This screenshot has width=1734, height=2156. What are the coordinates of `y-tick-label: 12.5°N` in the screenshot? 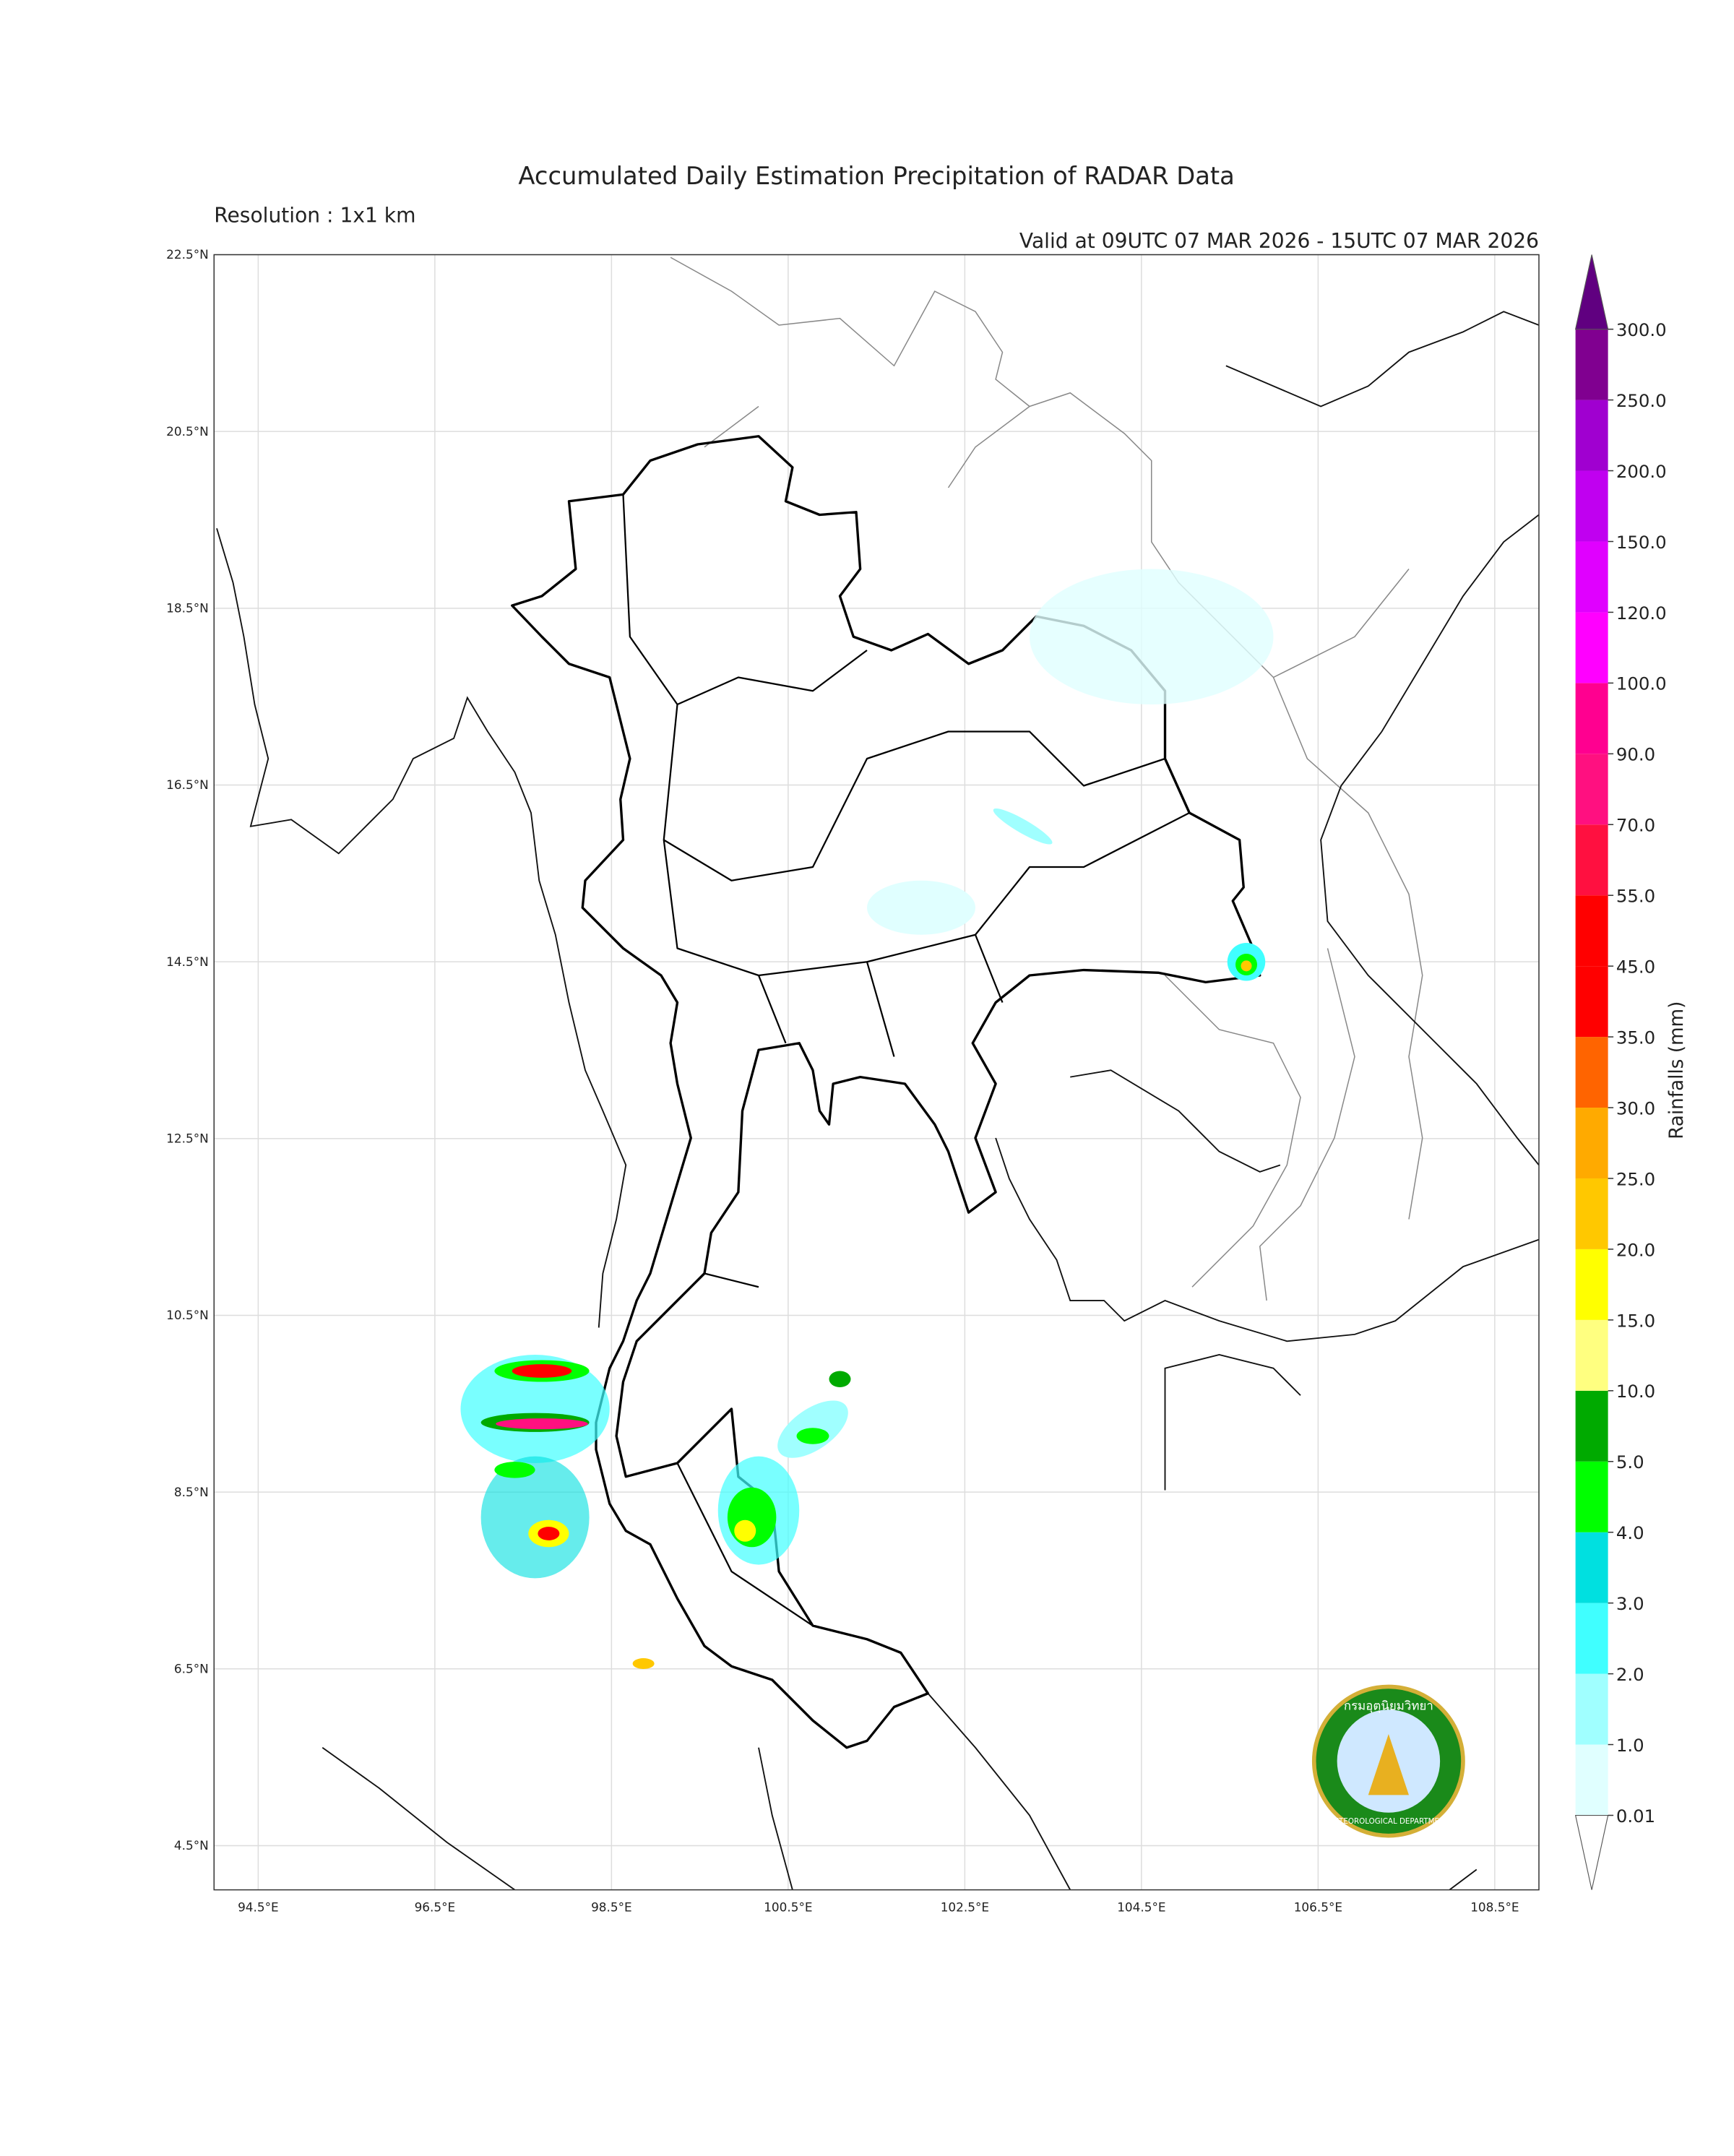 It's located at (187, 1138).